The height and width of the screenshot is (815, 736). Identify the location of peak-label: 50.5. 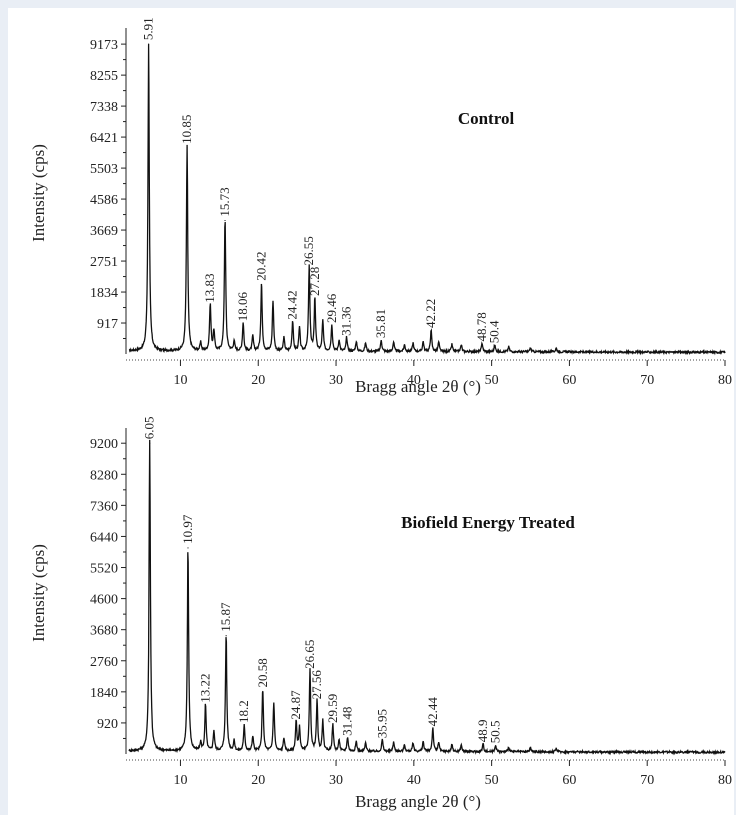
(495, 731).